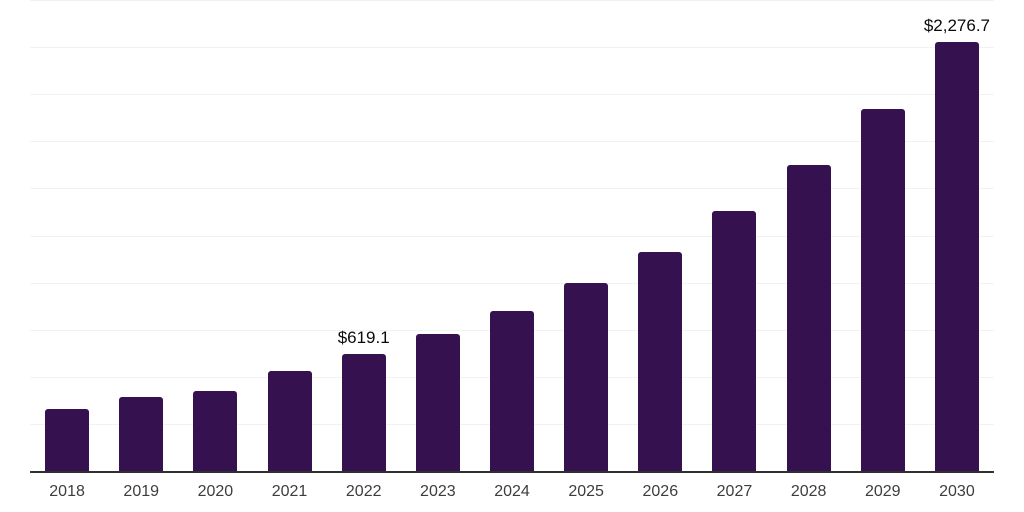 This screenshot has width=1024, height=512. Describe the element at coordinates (141, 491) in the screenshot. I see `x-tick-2019: 2019` at that location.